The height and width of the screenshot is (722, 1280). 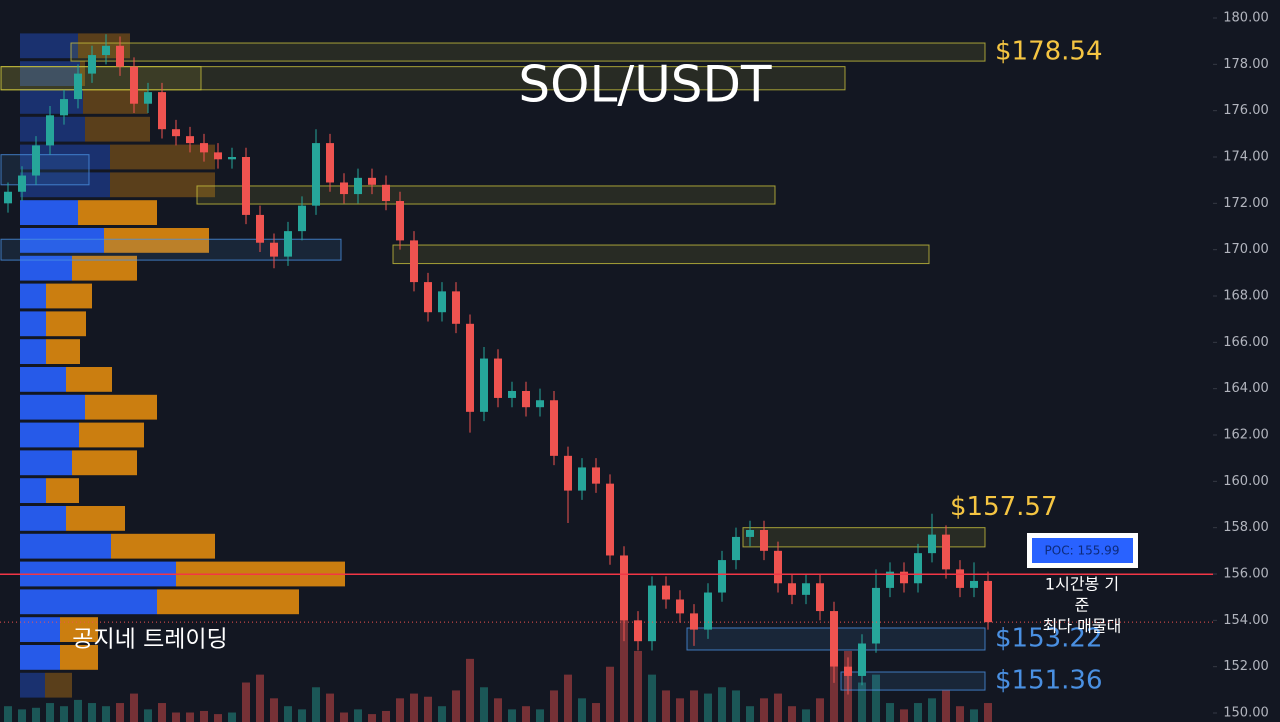 I want to click on y-tick-label: 150.00, so click(x=1246, y=713).